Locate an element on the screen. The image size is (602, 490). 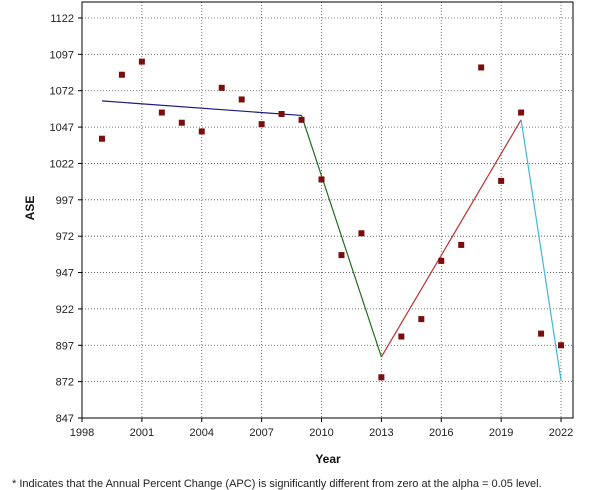
x-tick-label: 2004 is located at coordinates (202, 433).